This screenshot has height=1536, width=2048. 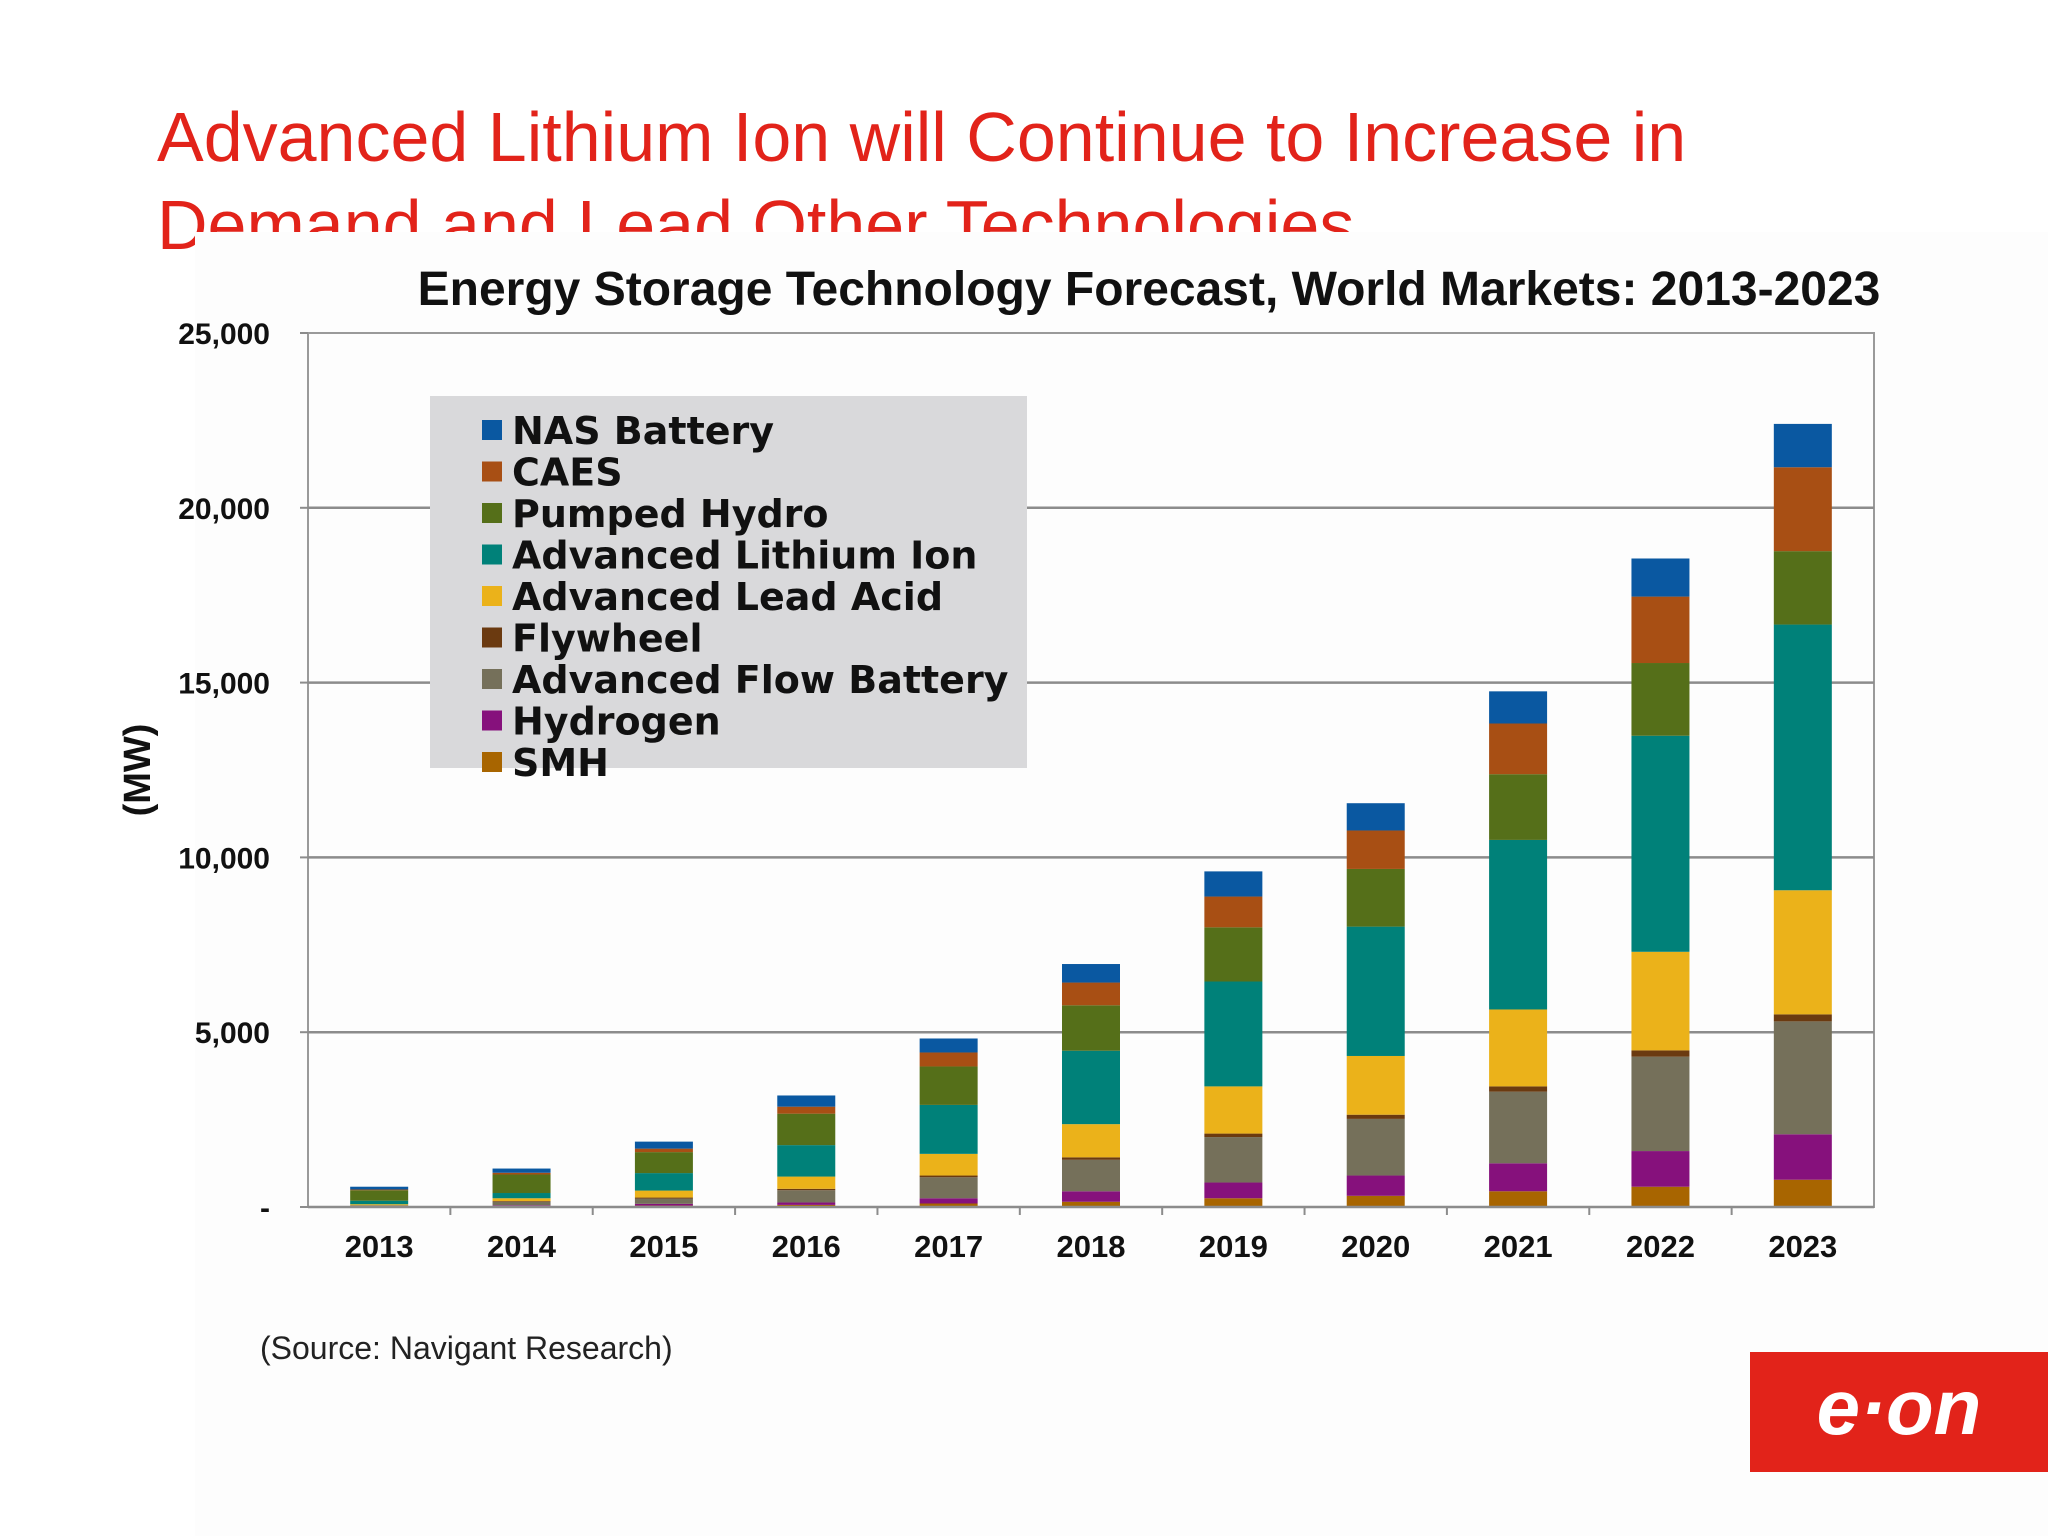 What do you see at coordinates (1802, 1018) in the screenshot?
I see `bar-flywheel-2023` at bounding box center [1802, 1018].